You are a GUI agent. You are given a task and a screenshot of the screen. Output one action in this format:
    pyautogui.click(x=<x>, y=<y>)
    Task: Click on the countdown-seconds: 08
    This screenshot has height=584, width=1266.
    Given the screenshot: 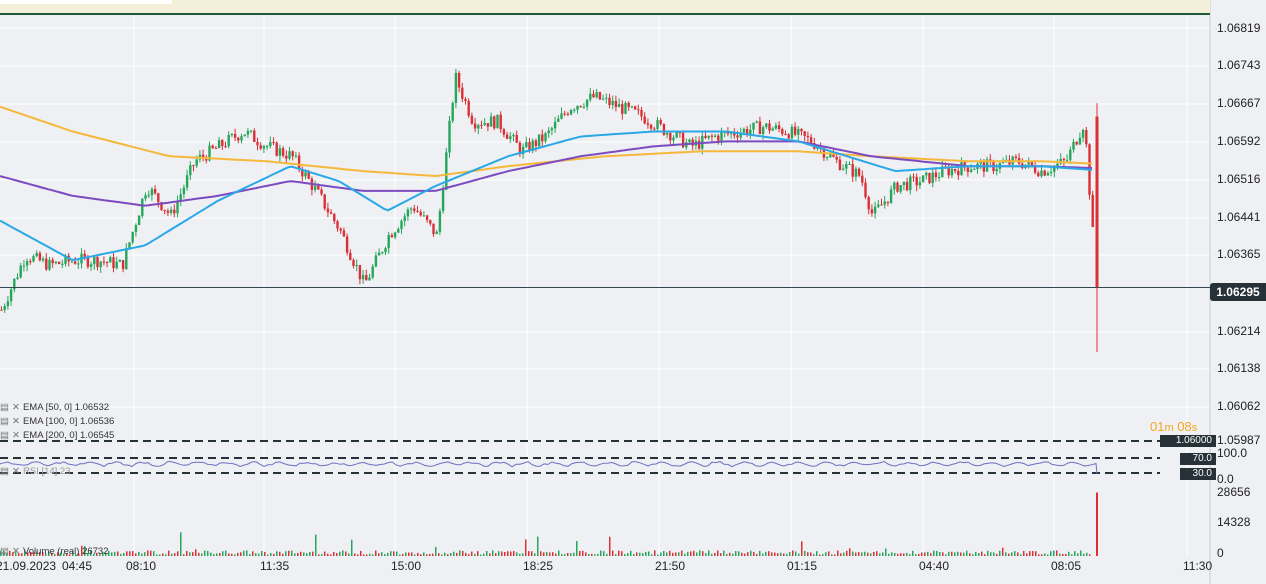 What is the action you would take?
    pyautogui.click(x=1184, y=426)
    